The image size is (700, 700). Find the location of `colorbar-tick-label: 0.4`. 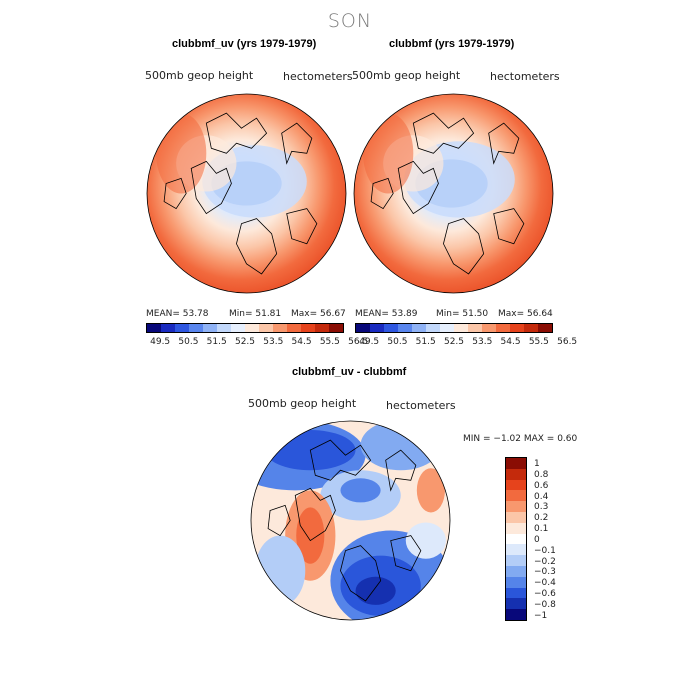

colorbar-tick-label: 0.4 is located at coordinates (541, 496).